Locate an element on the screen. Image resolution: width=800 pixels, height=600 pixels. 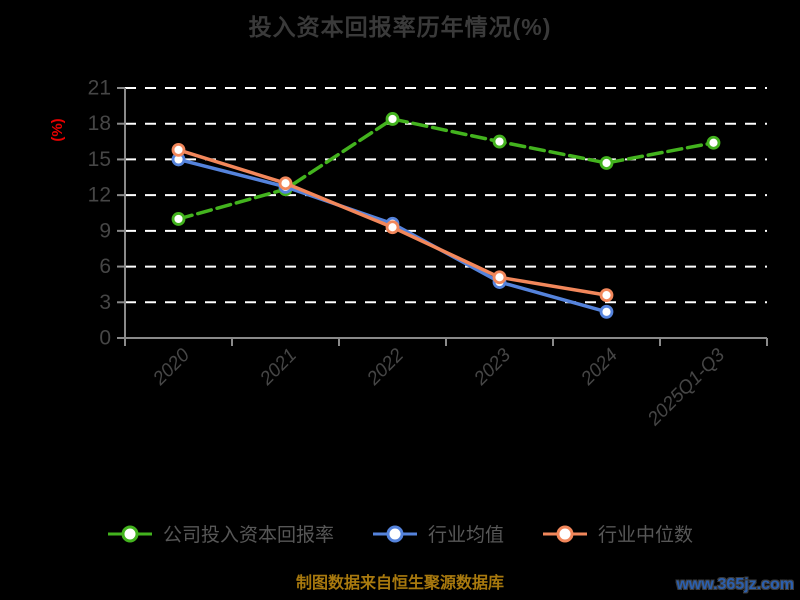
data-point-0-2023 is located at coordinates (499, 141).